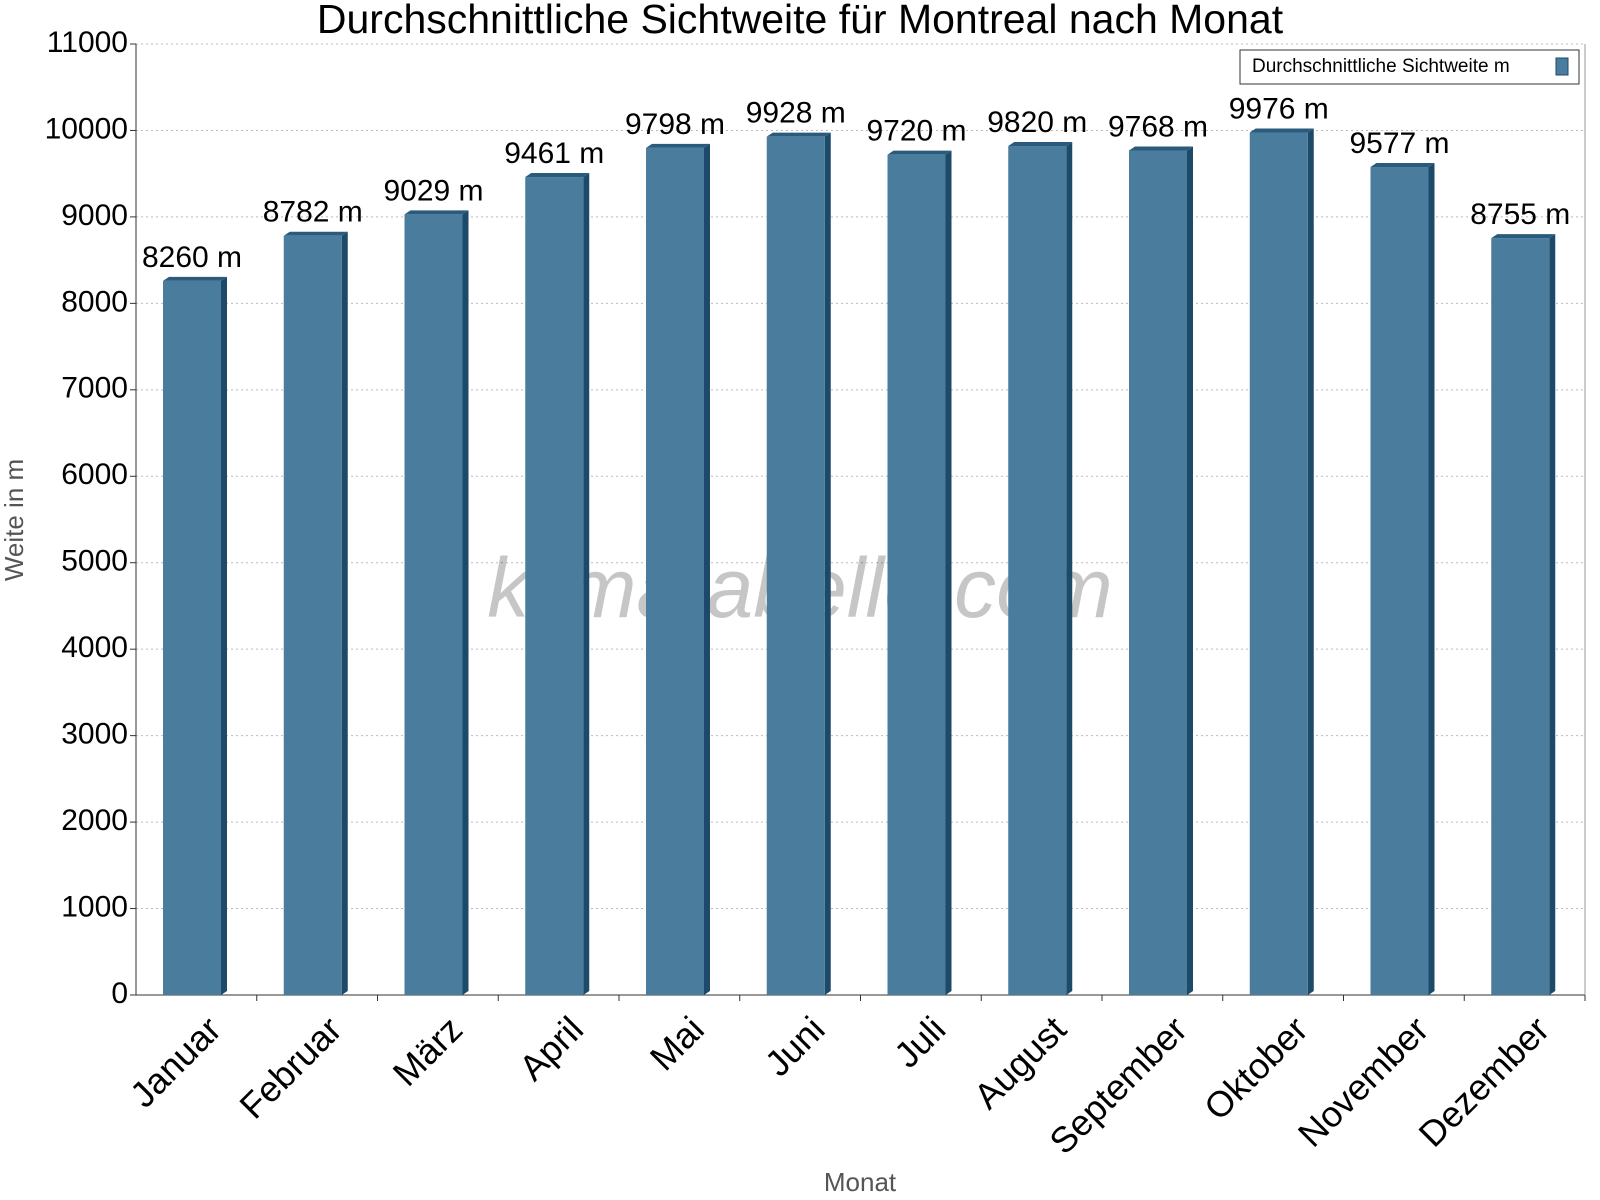 This screenshot has height=1200, width=1600. I want to click on y-tick-label: 3000, so click(94, 734).